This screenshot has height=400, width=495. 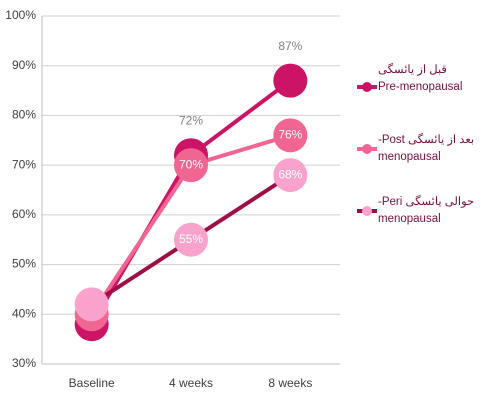 I want to click on x-tick-label: Baseline, so click(x=92, y=383).